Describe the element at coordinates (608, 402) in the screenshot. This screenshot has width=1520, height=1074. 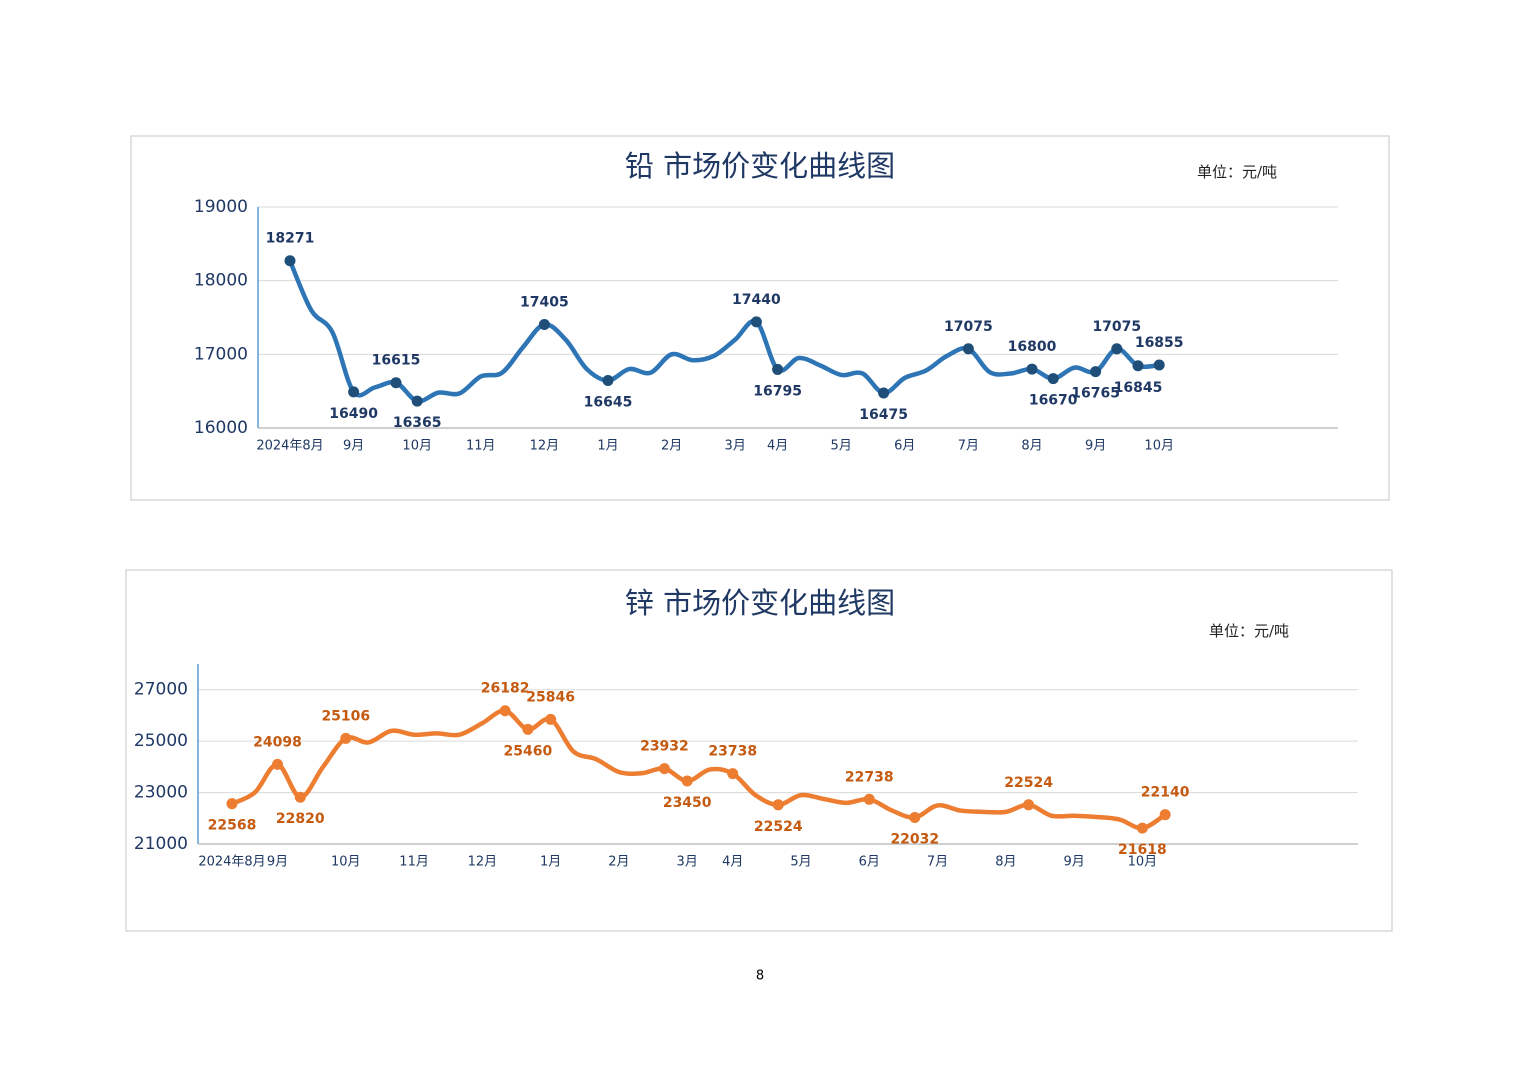
I see `data-label: 16645` at that location.